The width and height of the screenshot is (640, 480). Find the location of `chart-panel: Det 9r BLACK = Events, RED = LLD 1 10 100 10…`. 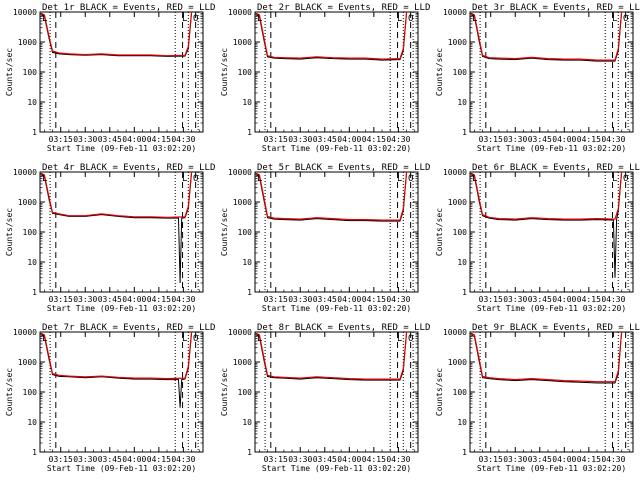

chart-panel: Det 9r BLACK = Events, RED = LLD 1 10 100 10… is located at coordinates (537, 398).